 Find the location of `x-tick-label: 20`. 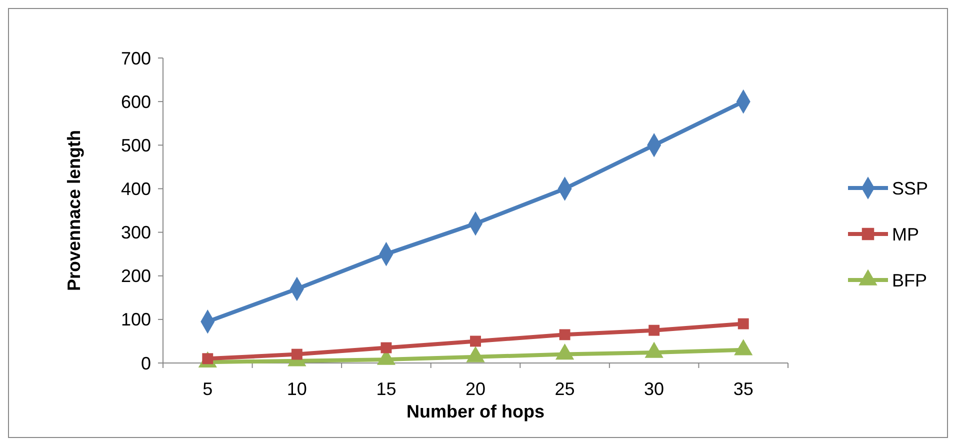

x-tick-label: 20 is located at coordinates (475, 389).